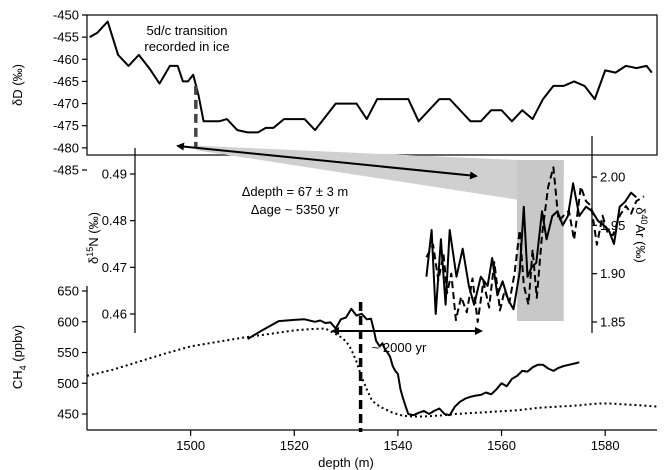 The width and height of the screenshot is (664, 470). I want to click on tick-label: -455, so click(66, 37).